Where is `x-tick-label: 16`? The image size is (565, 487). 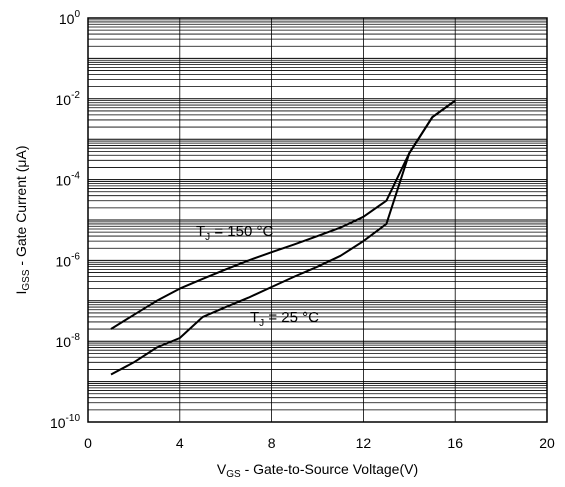 x-tick-label: 16 is located at coordinates (455, 443).